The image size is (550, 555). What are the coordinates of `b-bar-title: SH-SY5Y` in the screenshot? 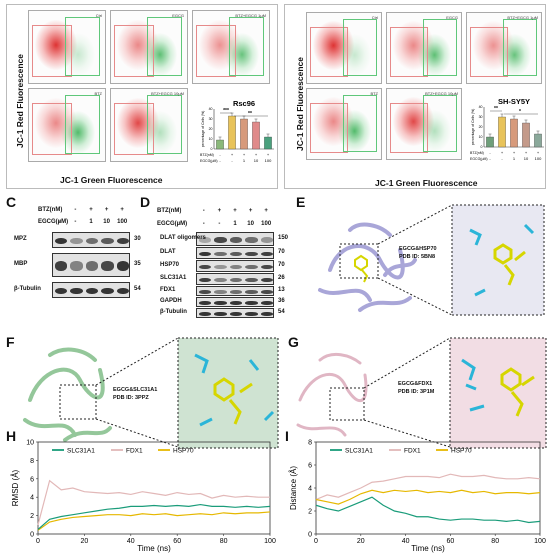 It's located at (514, 101).